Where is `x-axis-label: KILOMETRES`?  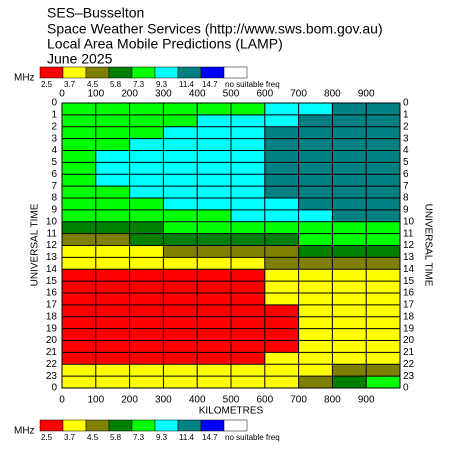
x-axis-label: KILOMETRES is located at coordinates (231, 411).